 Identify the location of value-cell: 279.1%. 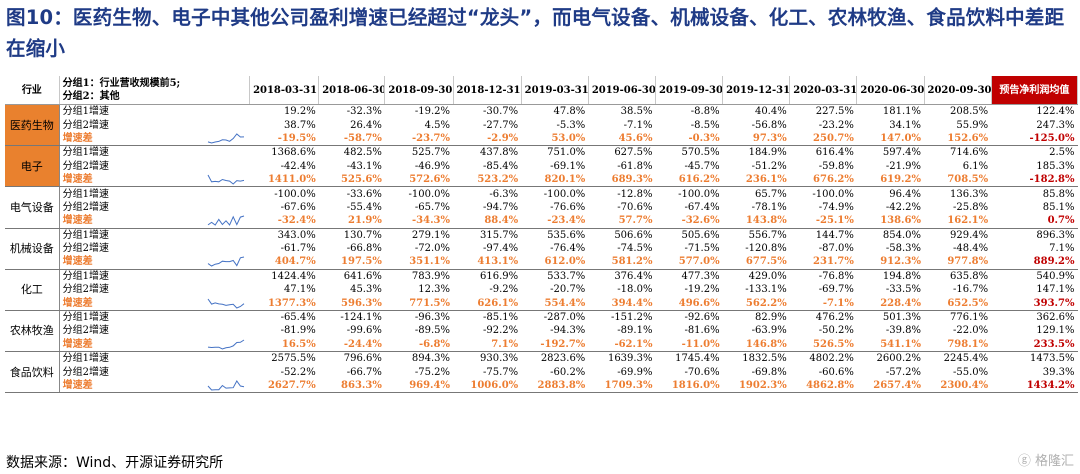
(431, 235).